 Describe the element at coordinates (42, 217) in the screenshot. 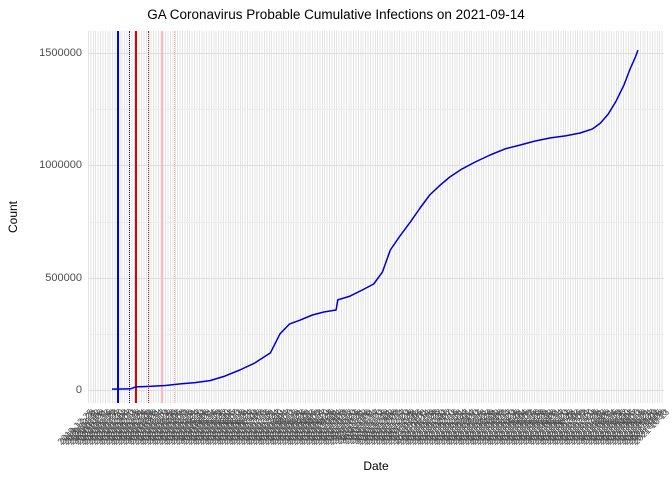

I see `y-axis-tick-labels: 0 500000 1000000 1500000` at that location.